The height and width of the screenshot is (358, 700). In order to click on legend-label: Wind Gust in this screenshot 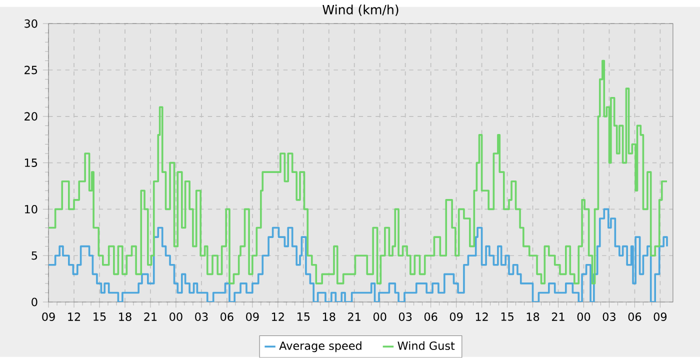, I will do `click(426, 345)`.